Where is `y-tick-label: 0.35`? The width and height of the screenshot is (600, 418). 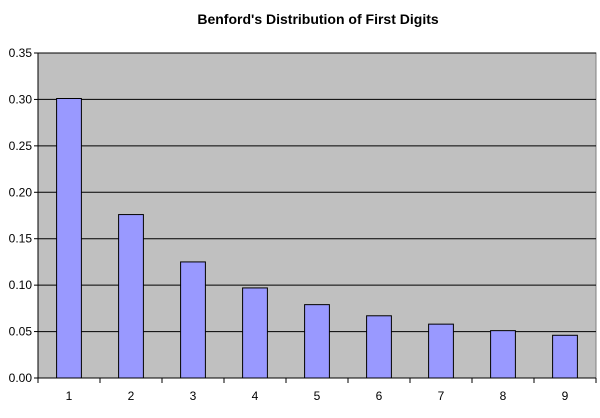 y-tick-label: 0.35 is located at coordinates (21, 53).